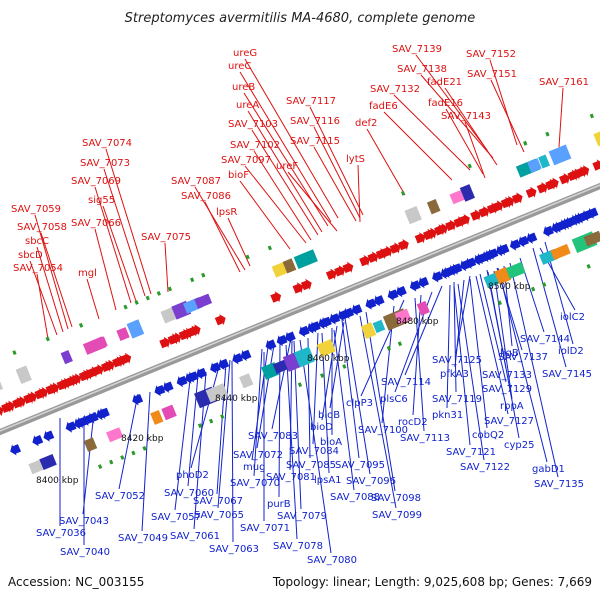 The width and height of the screenshot is (600, 600). Describe the element at coordinates (238, 175) in the screenshot. I see `gene-label-biof: bioF` at that location.